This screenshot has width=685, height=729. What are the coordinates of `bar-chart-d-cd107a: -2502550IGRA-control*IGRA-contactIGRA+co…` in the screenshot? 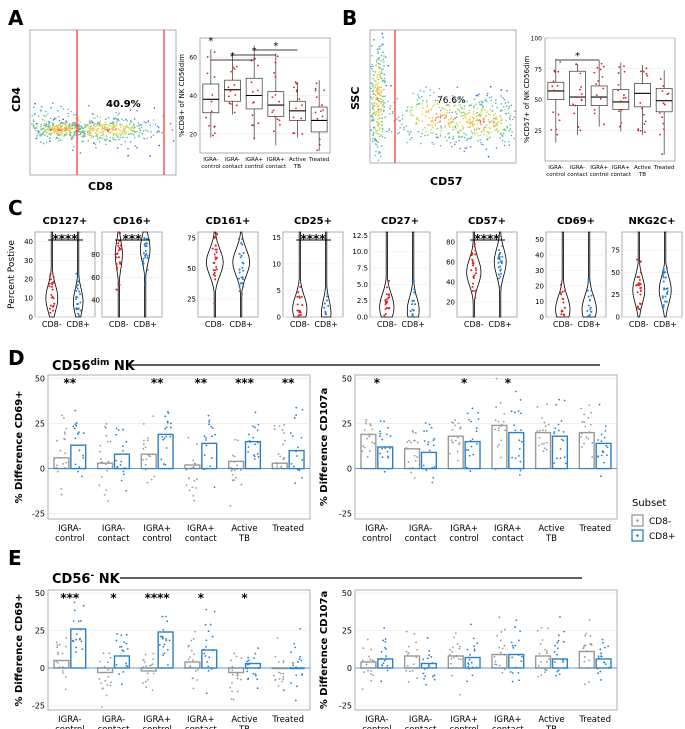 It's located at (468, 459).